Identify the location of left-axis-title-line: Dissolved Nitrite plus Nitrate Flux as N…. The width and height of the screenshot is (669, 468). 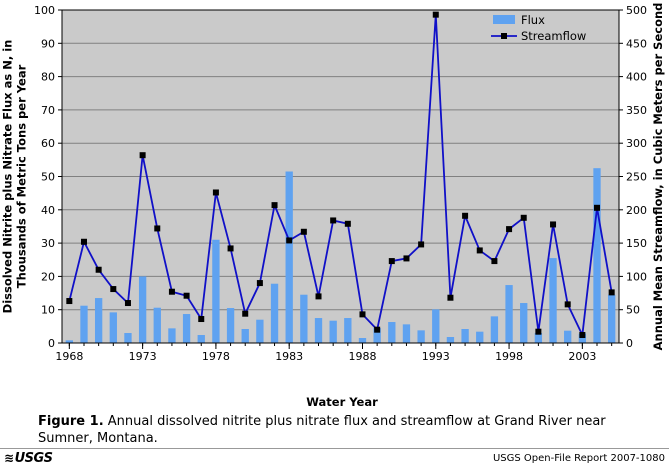
(8, 177).